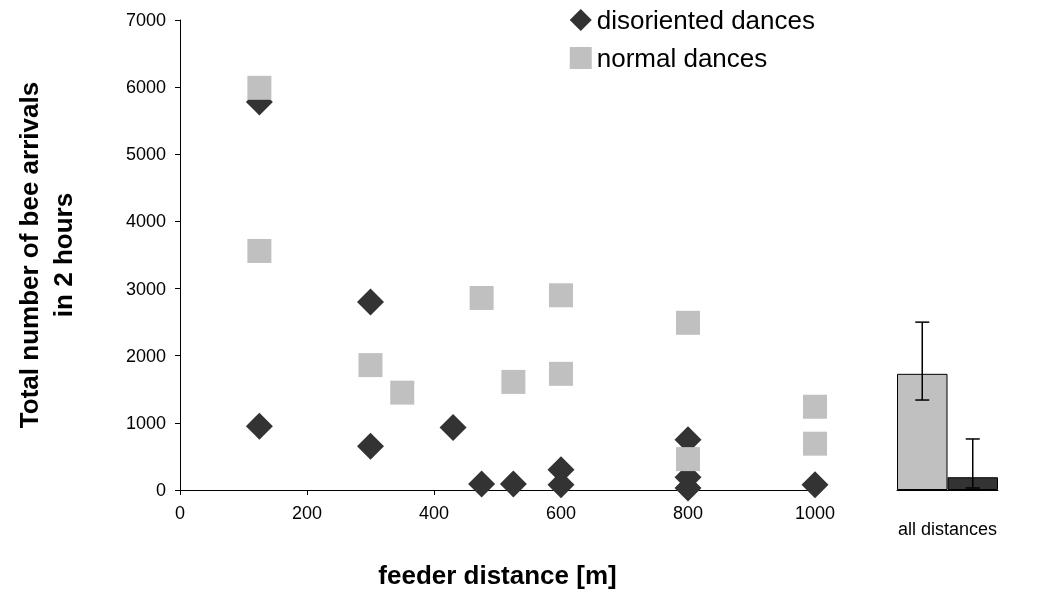 The width and height of the screenshot is (1043, 614). What do you see at coordinates (434, 513) in the screenshot?
I see `x-tick-label: 400` at bounding box center [434, 513].